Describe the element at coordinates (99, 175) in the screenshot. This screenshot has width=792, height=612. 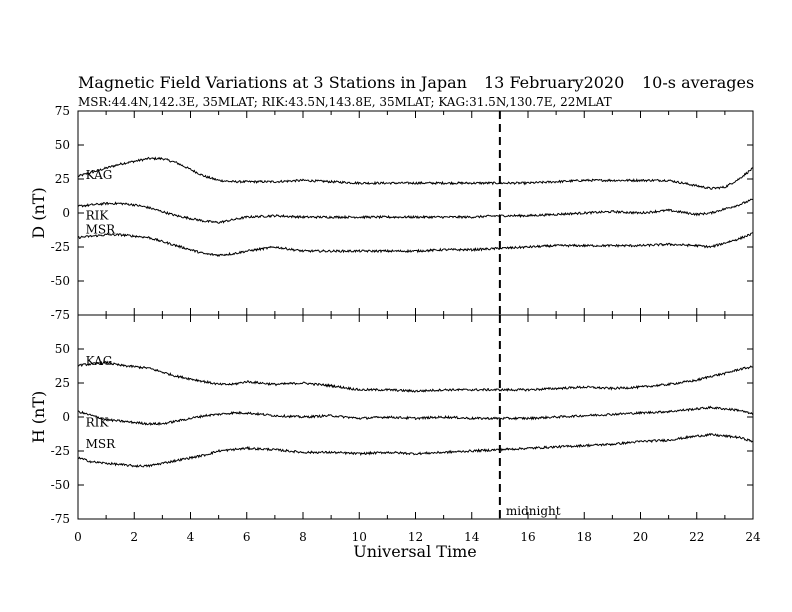
I see `d-series-label-kag: KAG` at that location.